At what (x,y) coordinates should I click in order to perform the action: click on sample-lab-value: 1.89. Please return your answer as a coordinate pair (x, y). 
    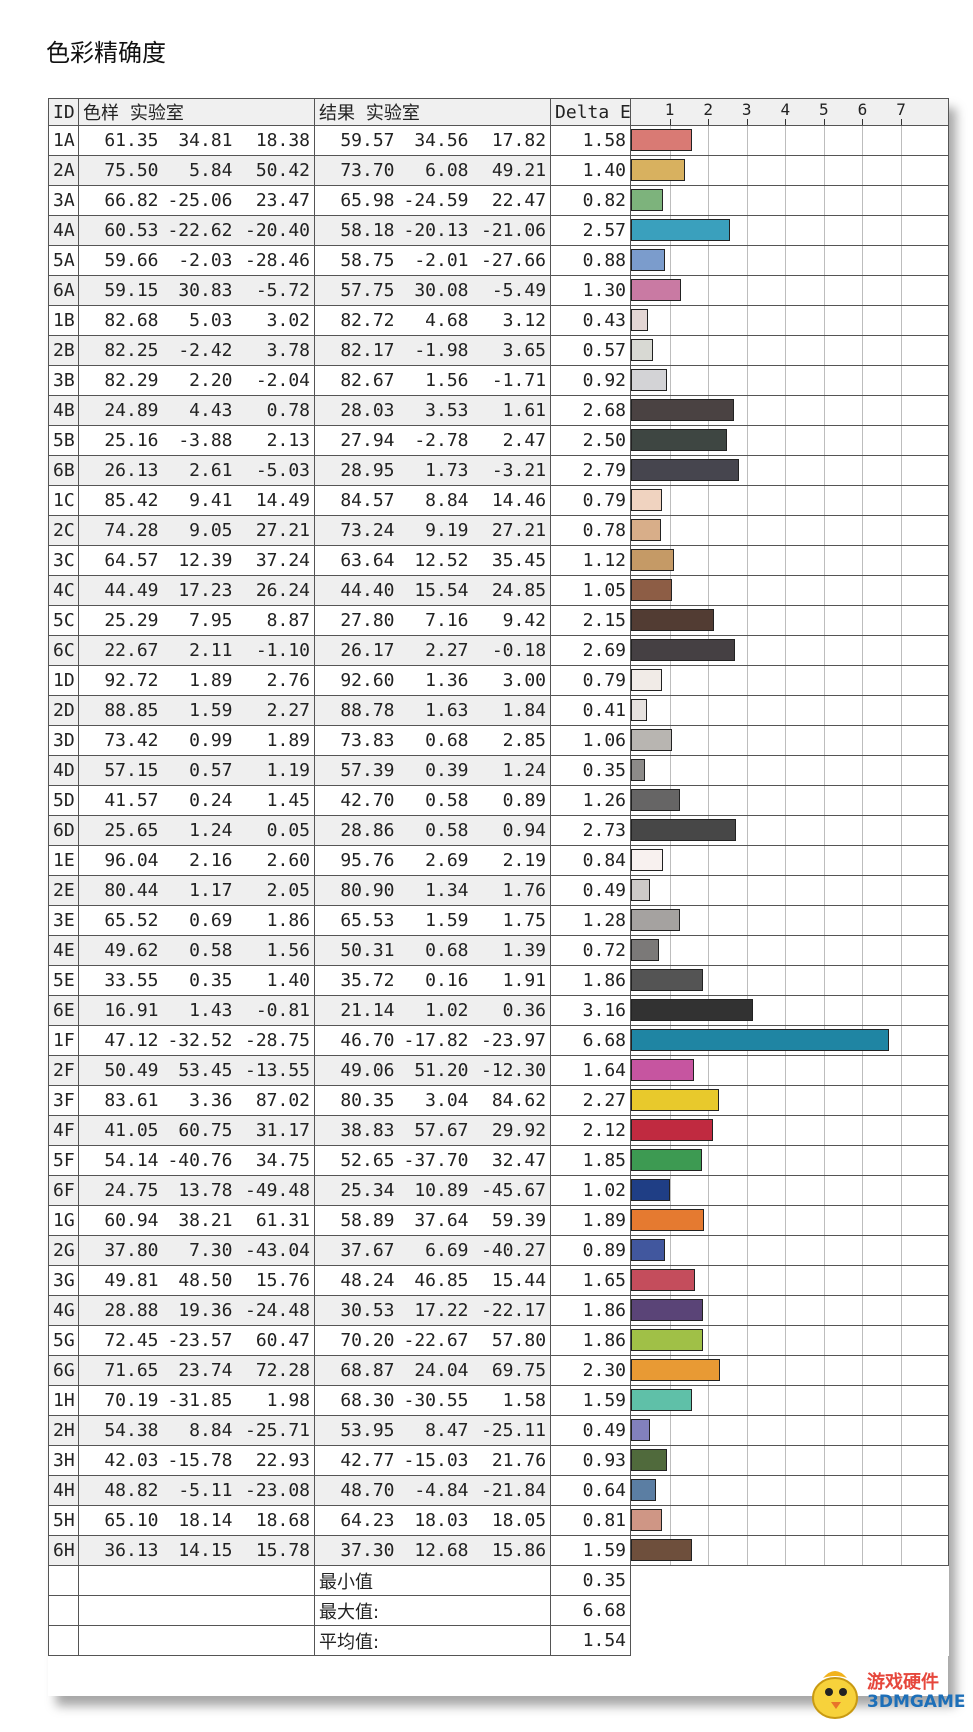
    Looking at the image, I should click on (276, 740).